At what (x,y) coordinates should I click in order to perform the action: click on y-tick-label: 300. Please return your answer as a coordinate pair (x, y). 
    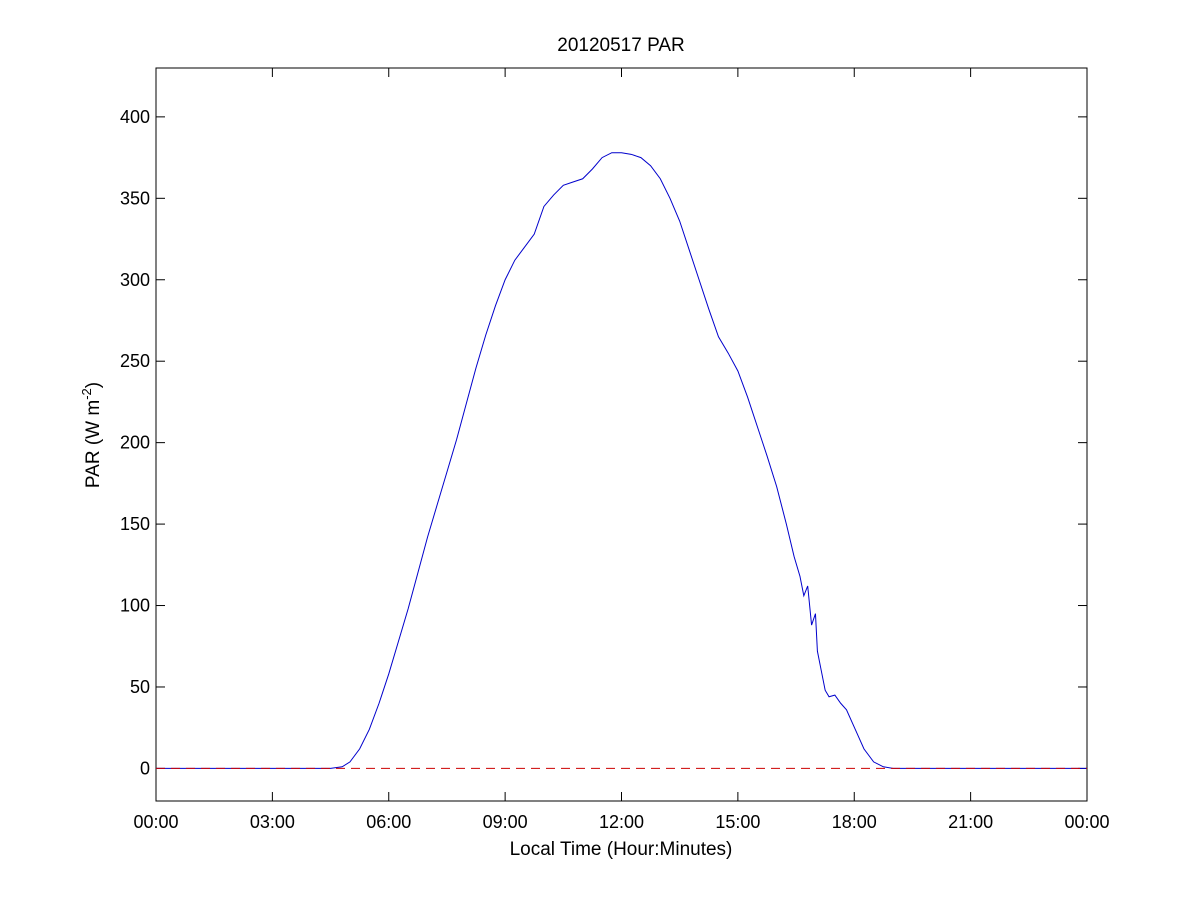
    Looking at the image, I should click on (135, 280).